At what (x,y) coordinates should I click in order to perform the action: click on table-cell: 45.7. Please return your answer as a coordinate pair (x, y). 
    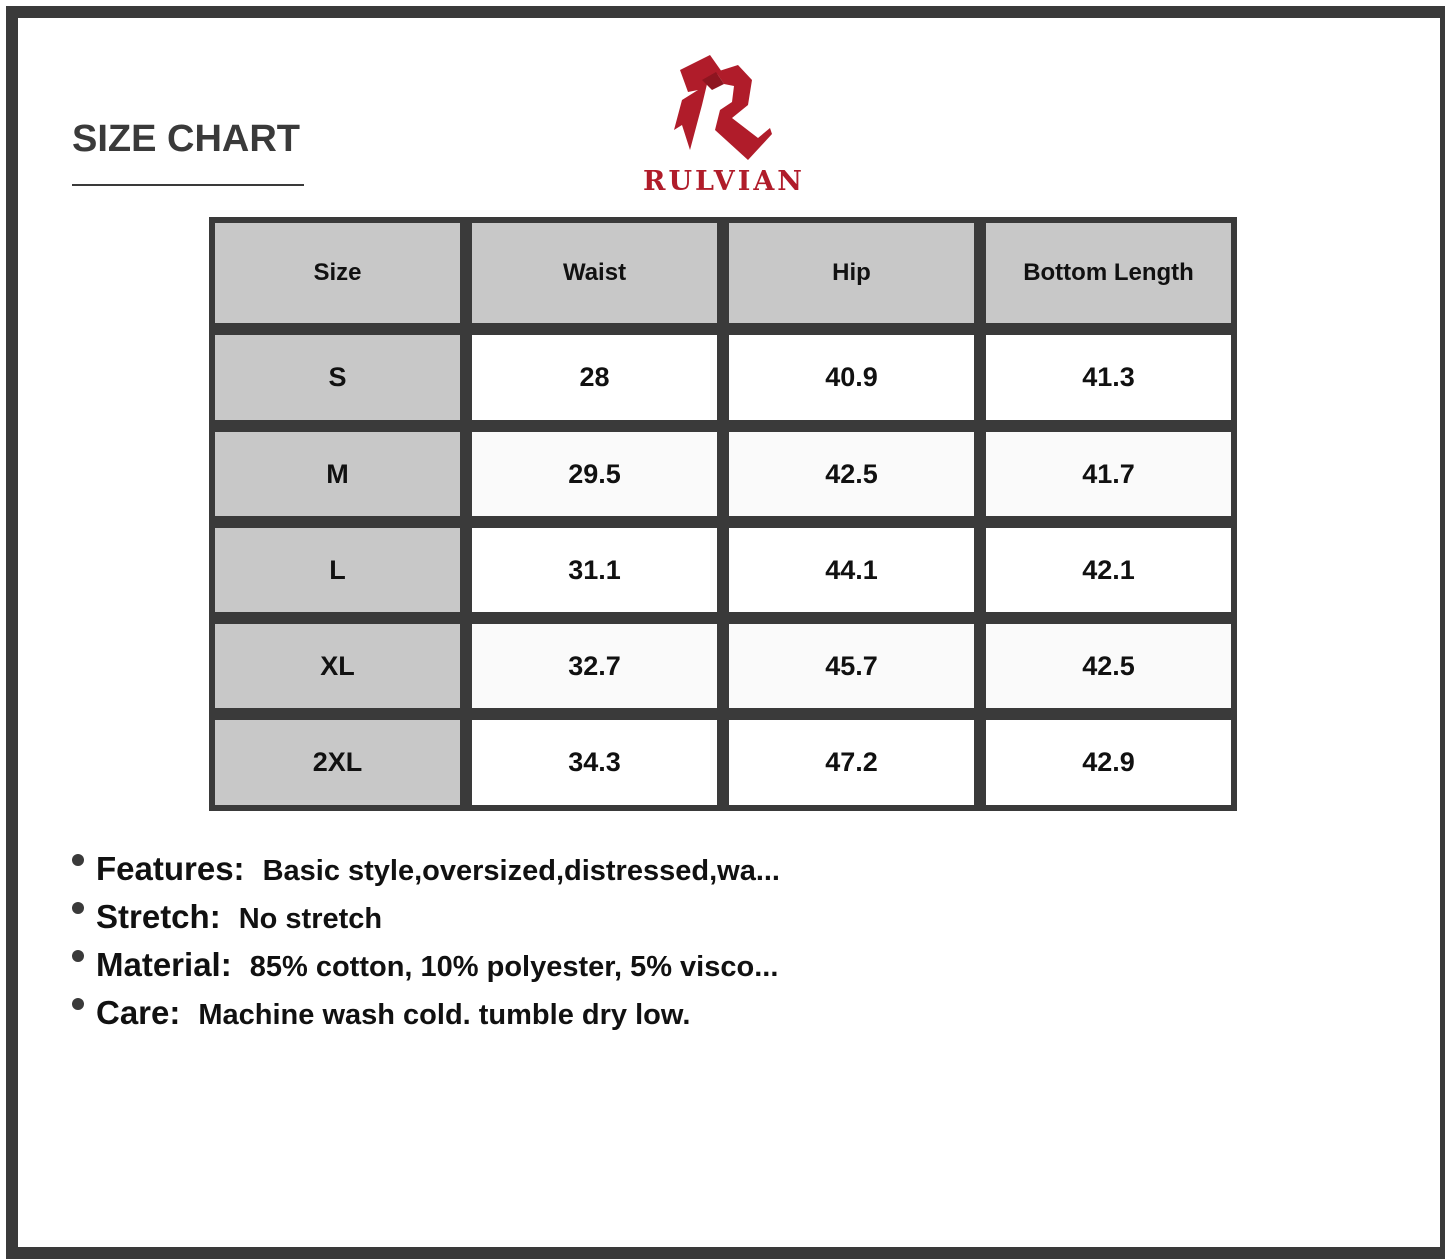
    Looking at the image, I should click on (851, 666).